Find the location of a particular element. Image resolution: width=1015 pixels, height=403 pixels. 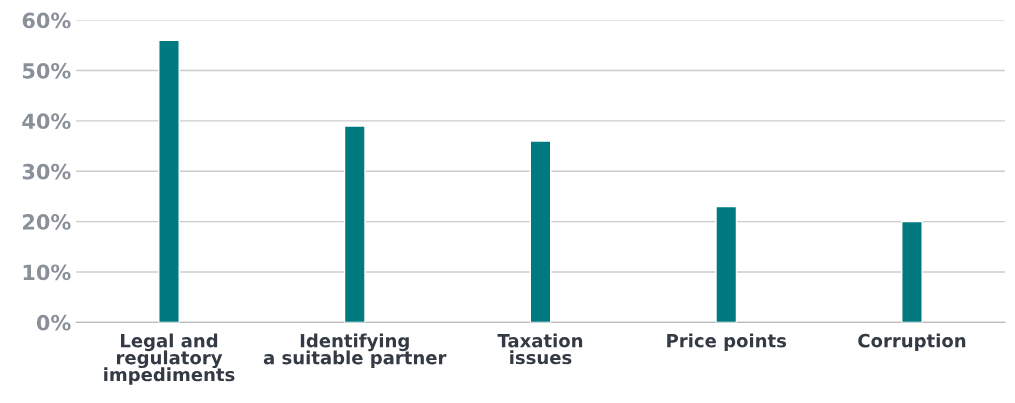

x-tick-label: Corruption is located at coordinates (912, 342).